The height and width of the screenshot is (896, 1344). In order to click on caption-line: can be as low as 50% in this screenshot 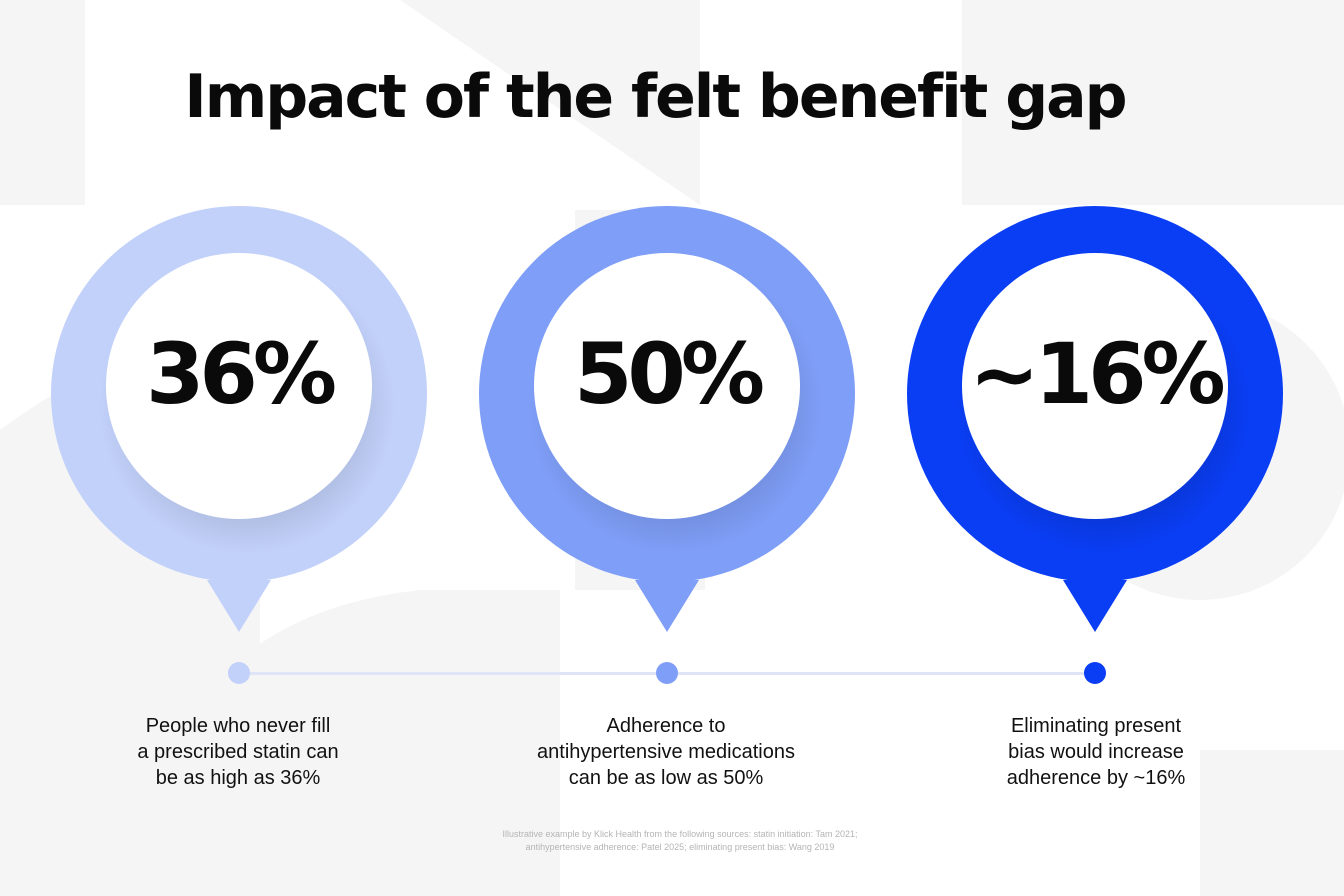, I will do `click(666, 778)`.